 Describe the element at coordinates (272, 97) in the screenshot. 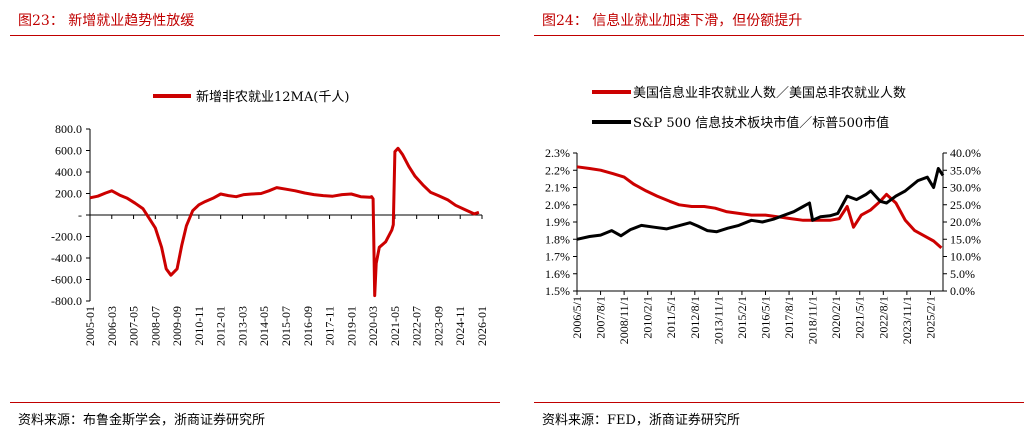

I see `legend-label-hiring: 新增非农就业12MA(千人)` at that location.